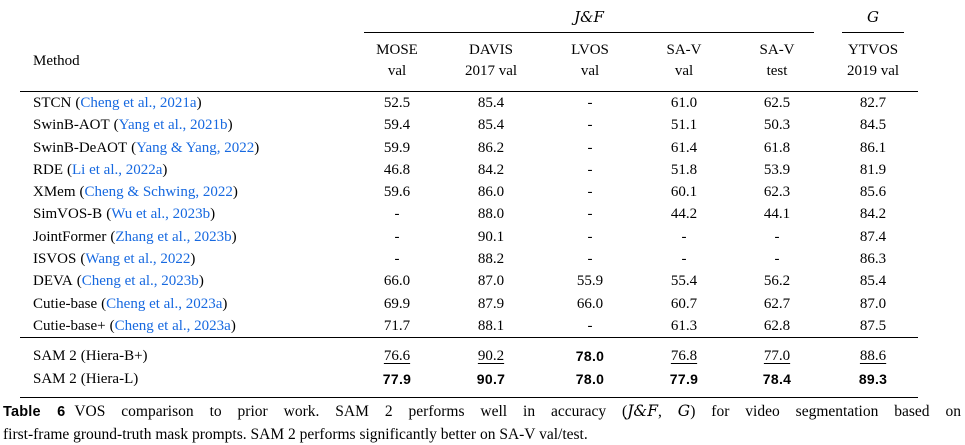  I want to click on citation-link: Cheng et al., 2023b, so click(140, 281).